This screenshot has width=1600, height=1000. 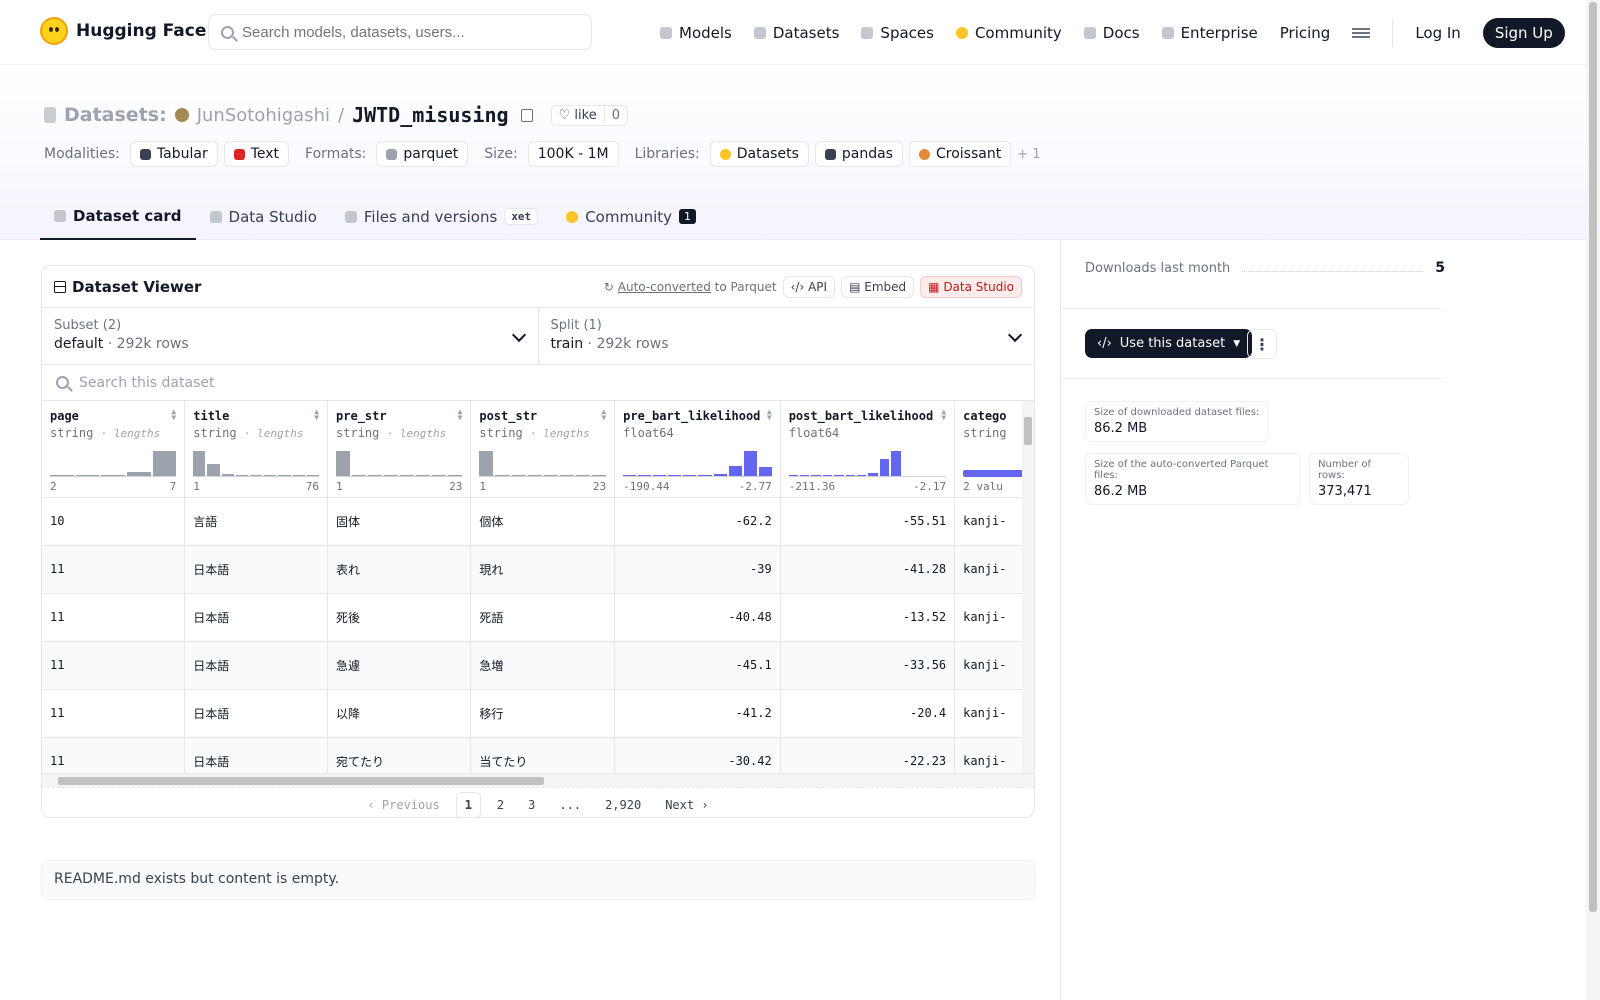 What do you see at coordinates (1029, 154) in the screenshot?
I see `libraries-more: + 1` at bounding box center [1029, 154].